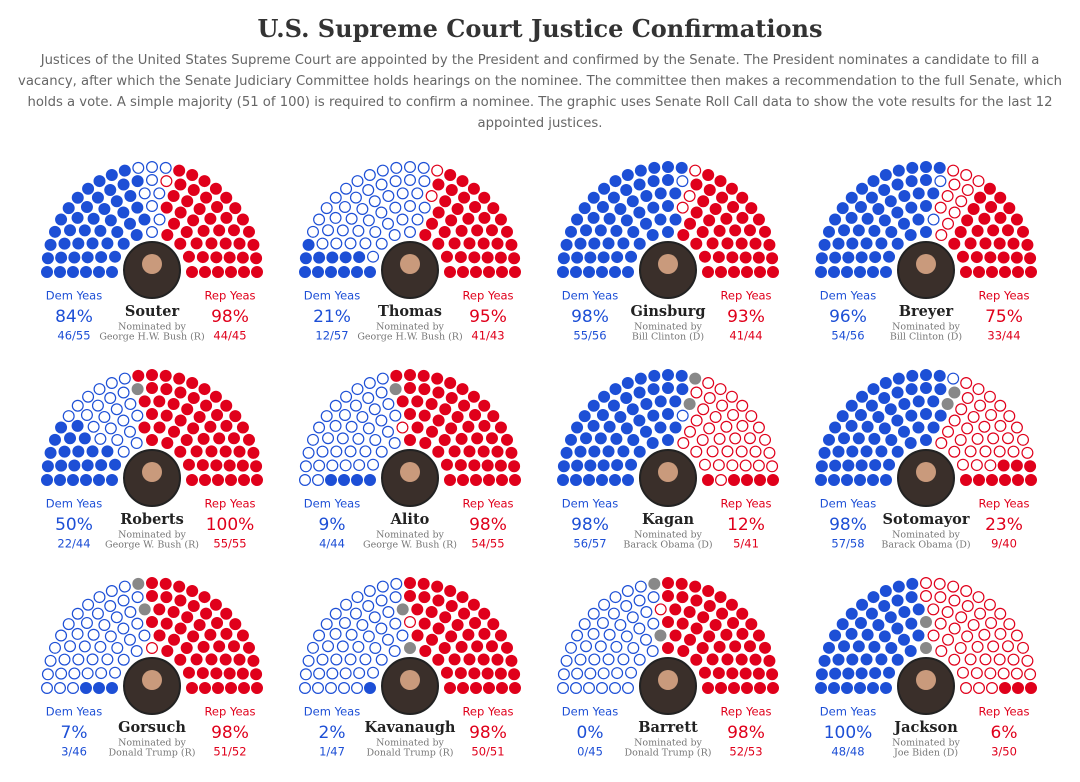 This screenshot has width=1080, height=782. Describe the element at coordinates (229, 336) in the screenshot. I see `rep-fraction: 44/45` at that location.